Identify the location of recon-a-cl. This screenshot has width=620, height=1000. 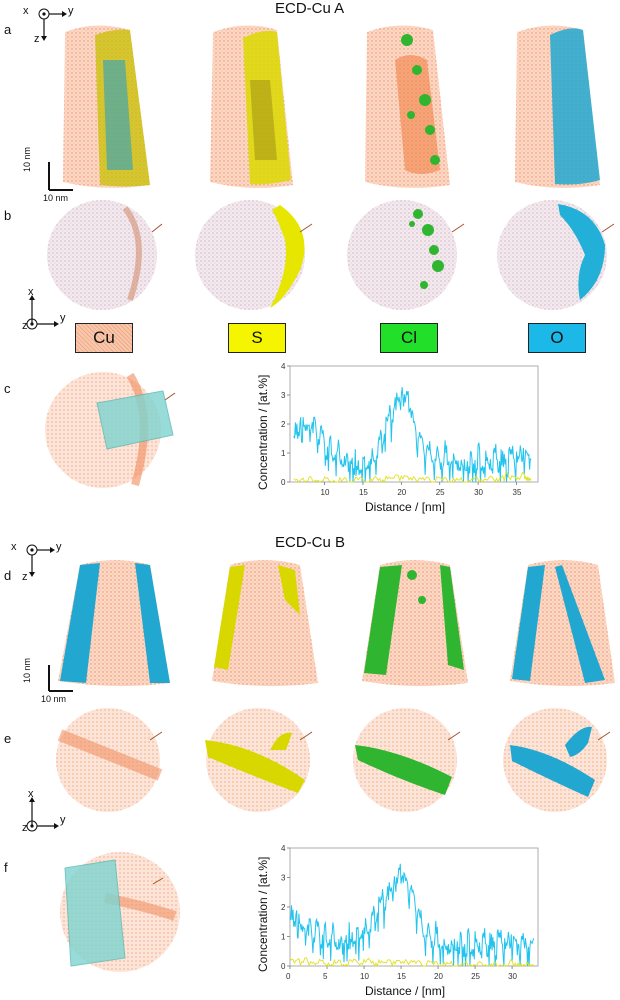
(407, 106).